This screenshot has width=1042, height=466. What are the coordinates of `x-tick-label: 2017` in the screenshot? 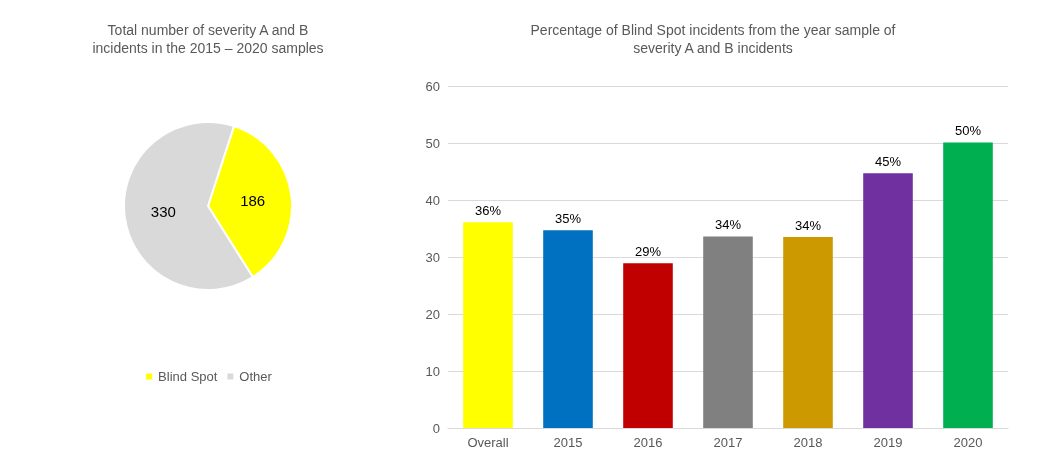 It's located at (728, 442).